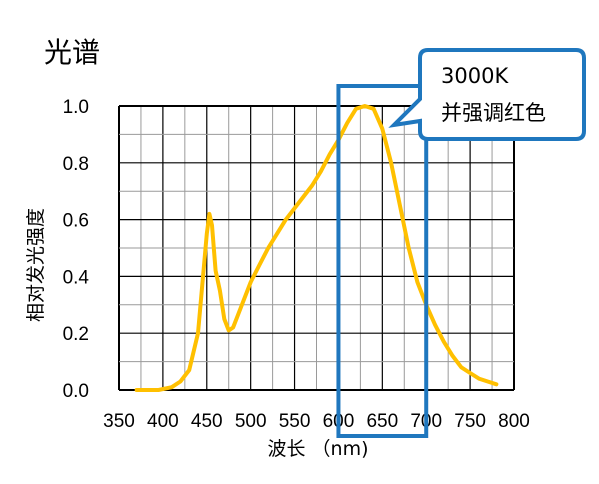 The width and height of the screenshot is (599, 484). Describe the element at coordinates (76, 334) in the screenshot. I see `y-tick-label: 0.2` at that location.